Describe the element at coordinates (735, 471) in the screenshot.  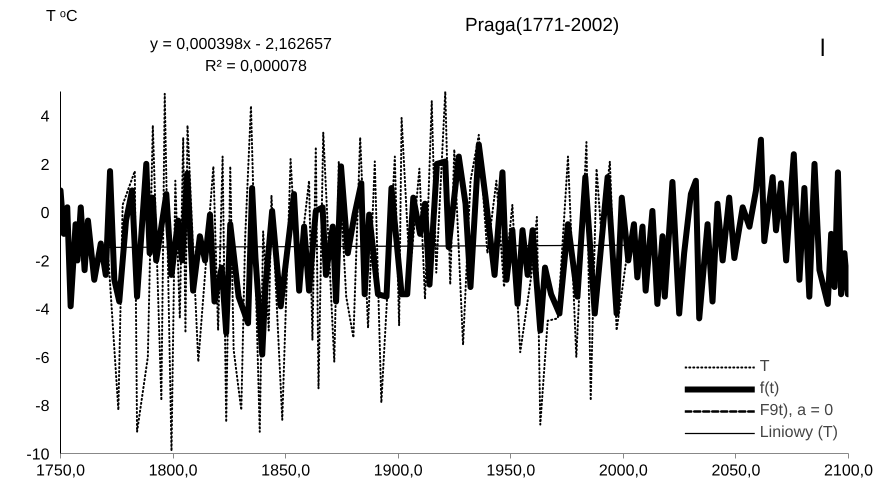
I see `x-tick-label: 2050,0` at that location.